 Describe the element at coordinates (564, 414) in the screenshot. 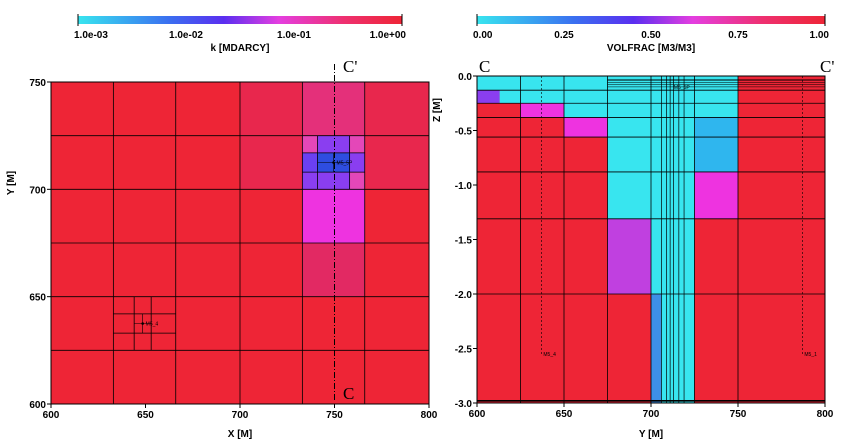

I see `volfrac-x-tick-label: 650` at that location.